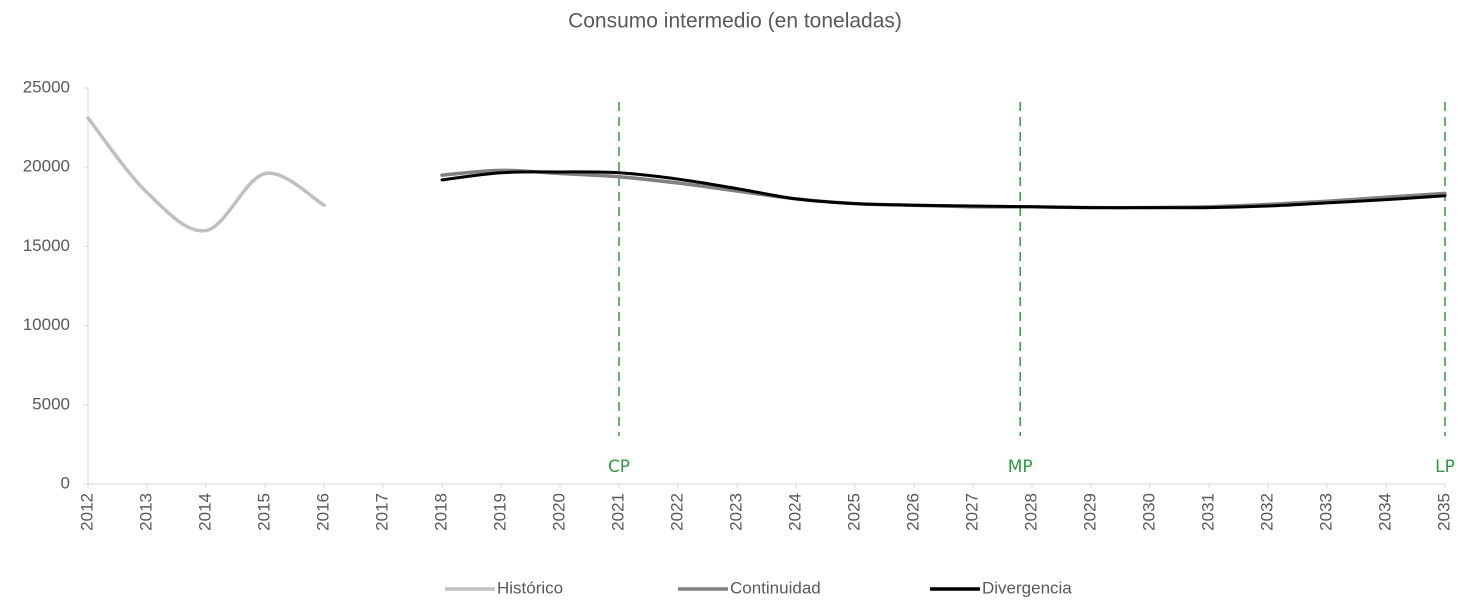  What do you see at coordinates (912, 512) in the screenshot?
I see `x-tick-label: 2026` at bounding box center [912, 512].